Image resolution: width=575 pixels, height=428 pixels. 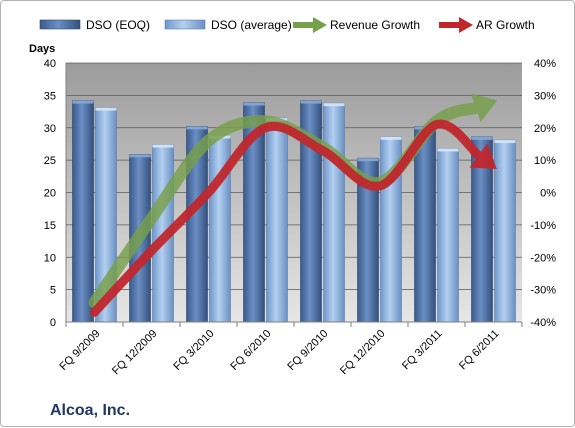 What do you see at coordinates (545, 161) in the screenshot?
I see `y2-tick-label: 10%` at bounding box center [545, 161].